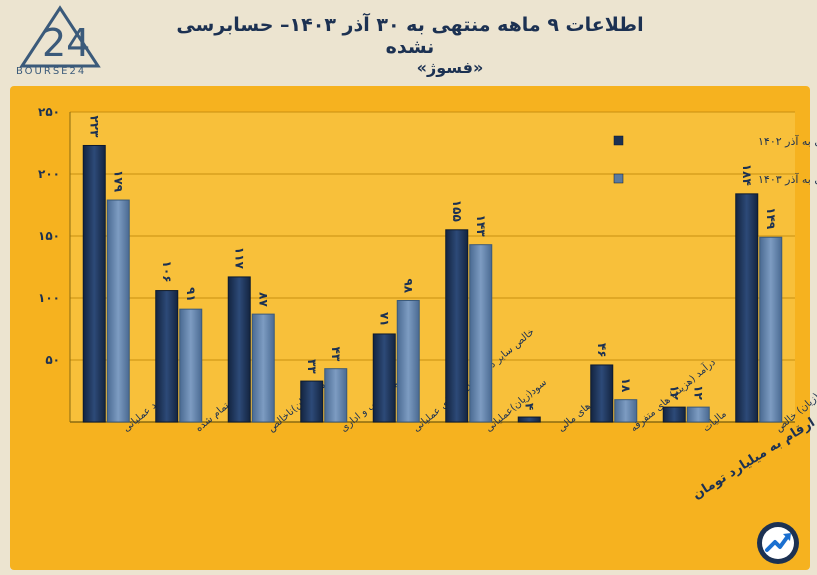 Image resolution: width=817 pixels, height=575 pixels. Describe the element at coordinates (94, 126) in the screenshot. I see `data-label: ۲۲۳` at that location.